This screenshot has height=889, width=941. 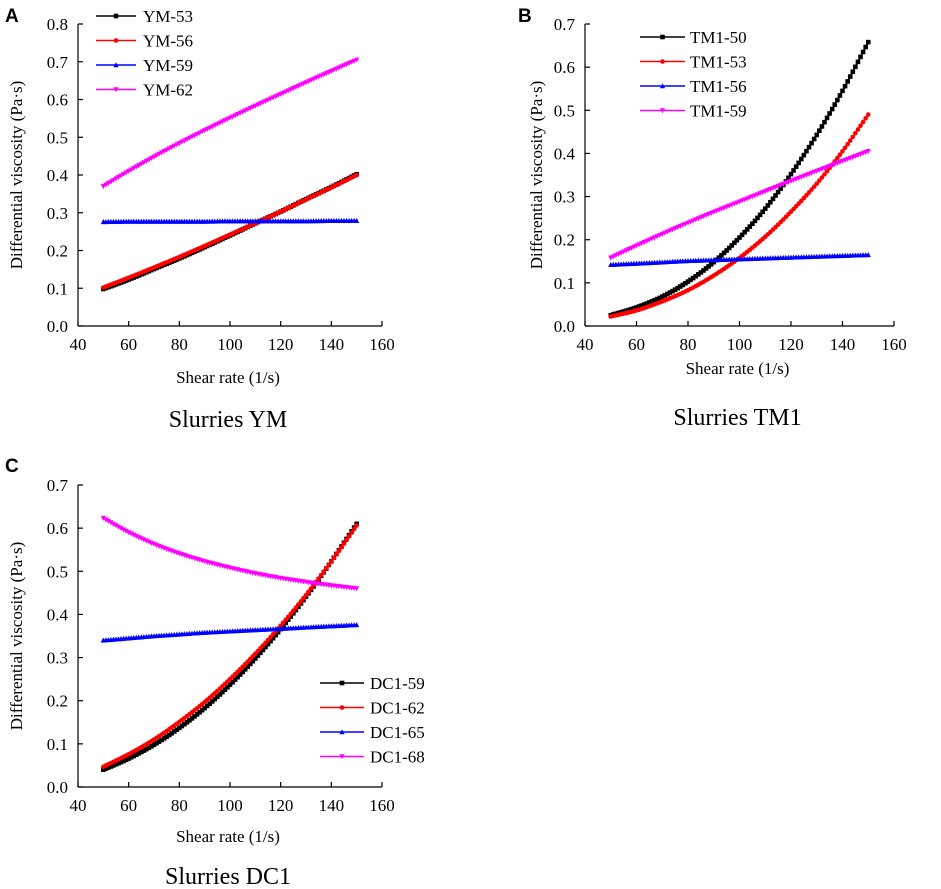 I want to click on panel-caption: Slurries TM1, so click(x=737, y=418).